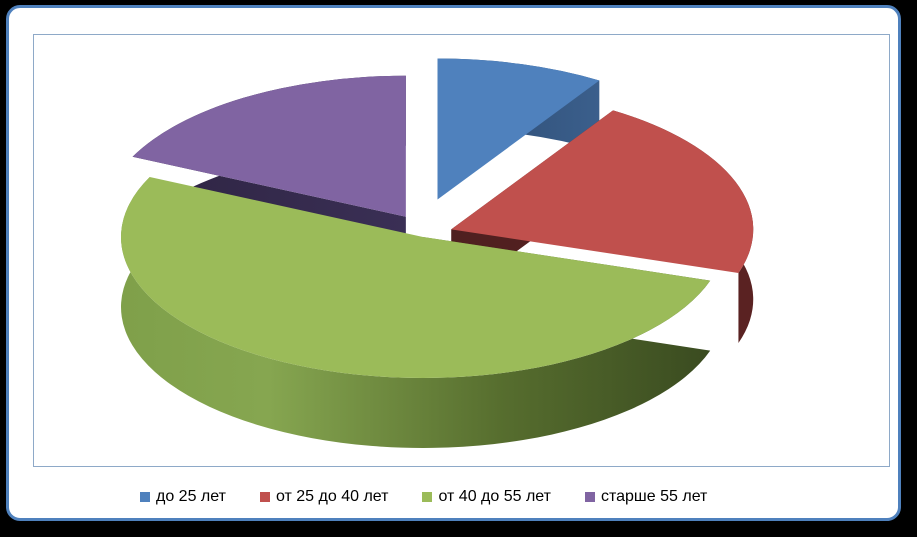 The width and height of the screenshot is (917, 537). I want to click on legend-item-40-55: от 40 до 55 лет, so click(486, 497).